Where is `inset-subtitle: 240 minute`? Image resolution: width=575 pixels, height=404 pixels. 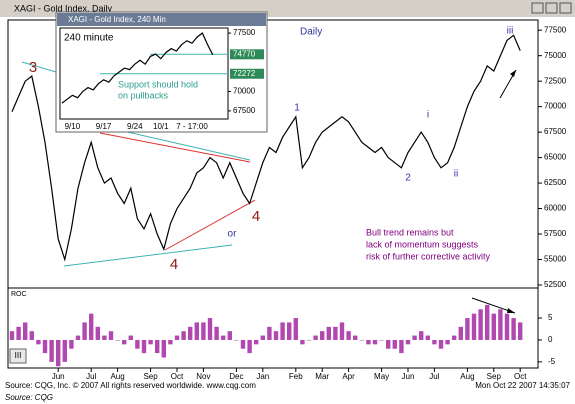
inset-subtitle: 240 minute is located at coordinates (89, 38).